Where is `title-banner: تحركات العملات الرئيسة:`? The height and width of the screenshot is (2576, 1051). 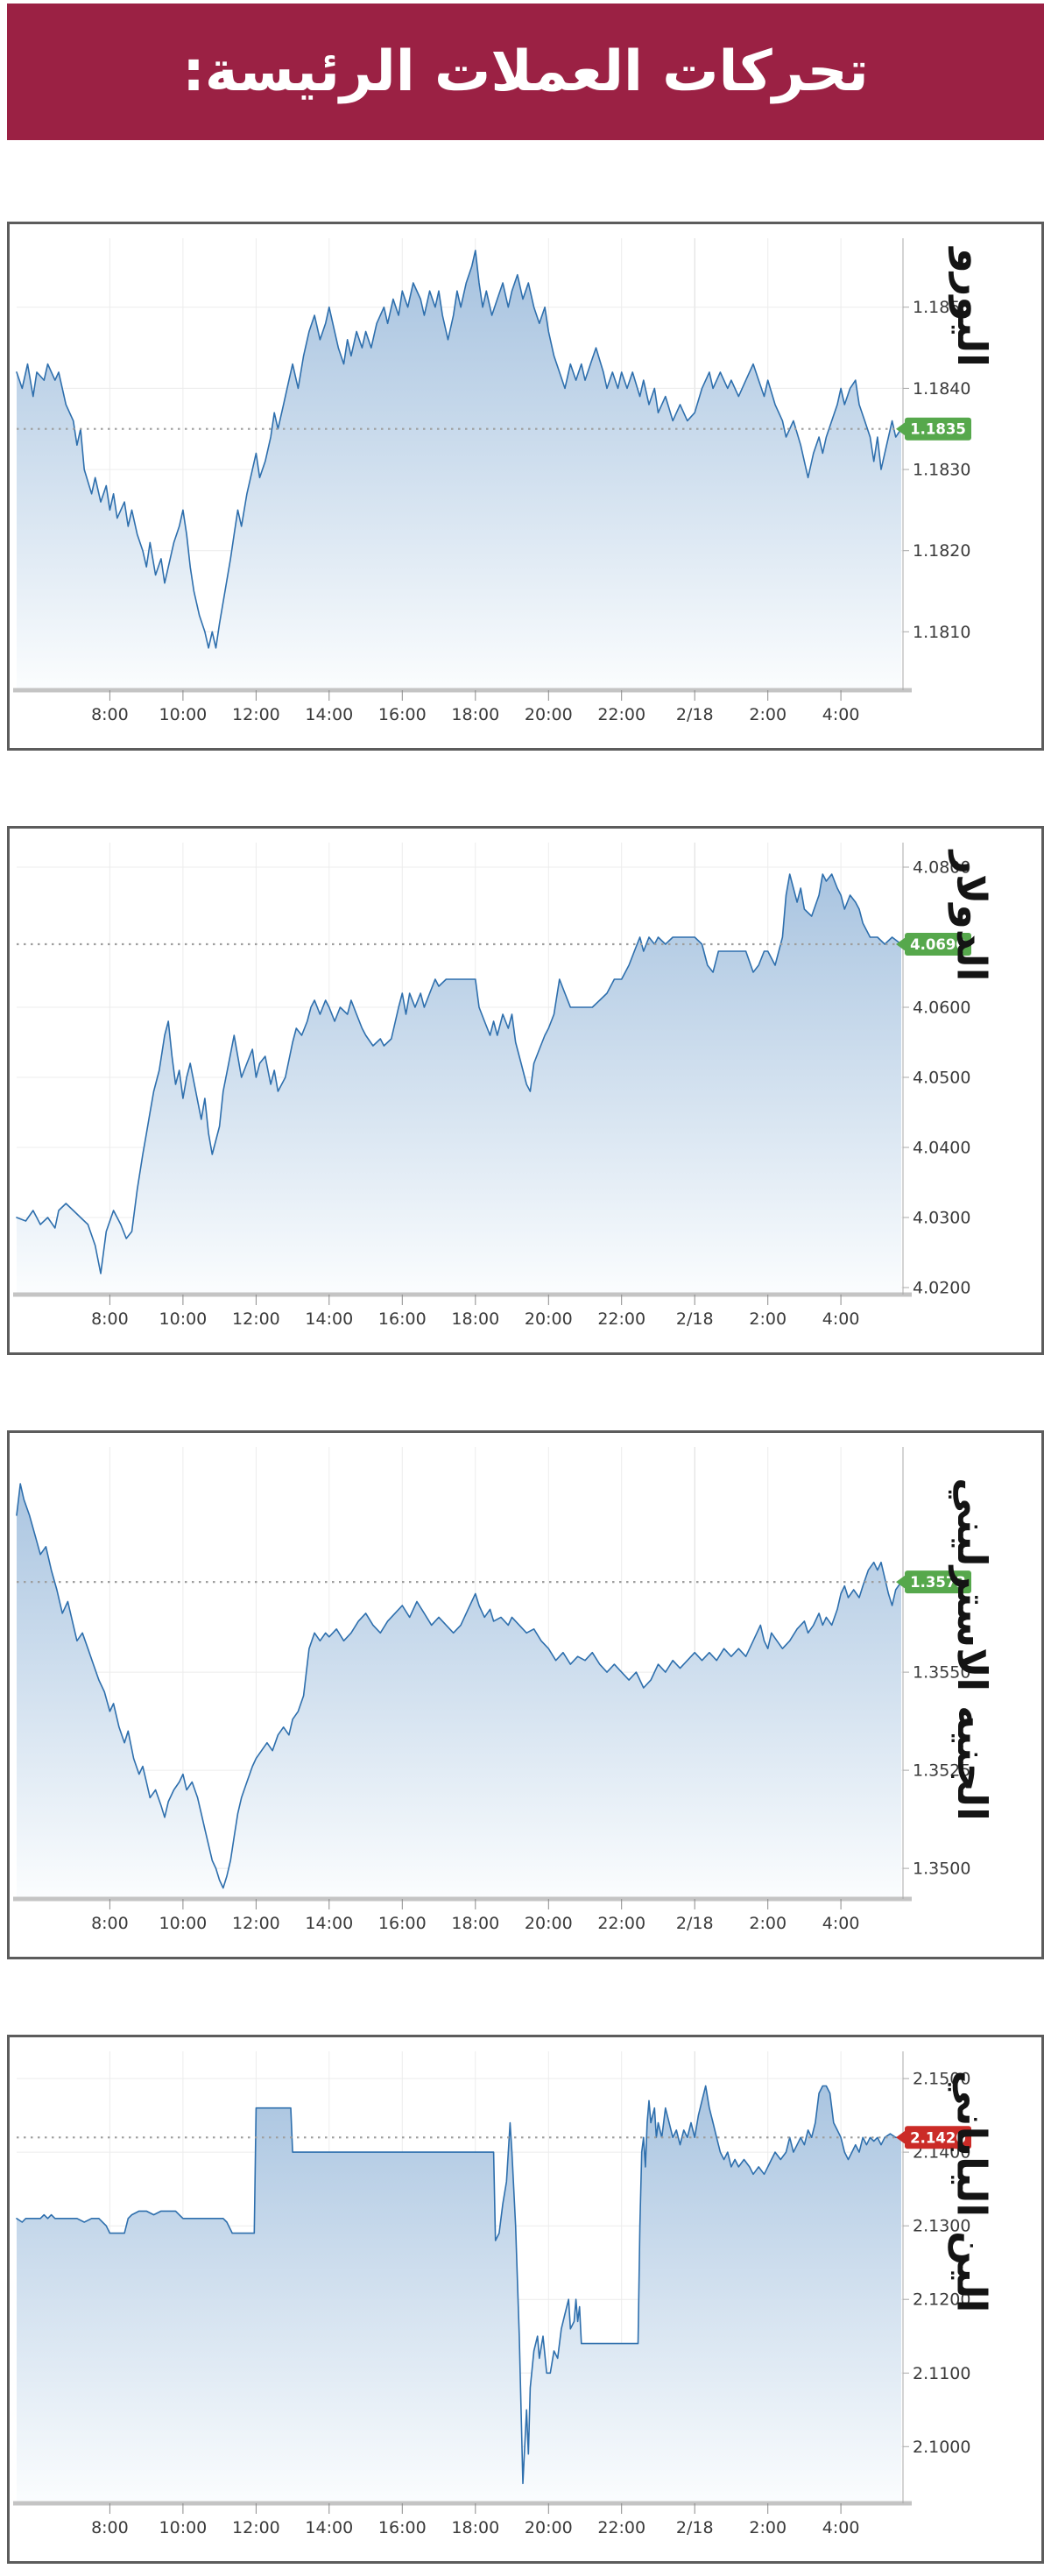 title-banner: تحركات العملات الرئيسة: is located at coordinates (525, 72).